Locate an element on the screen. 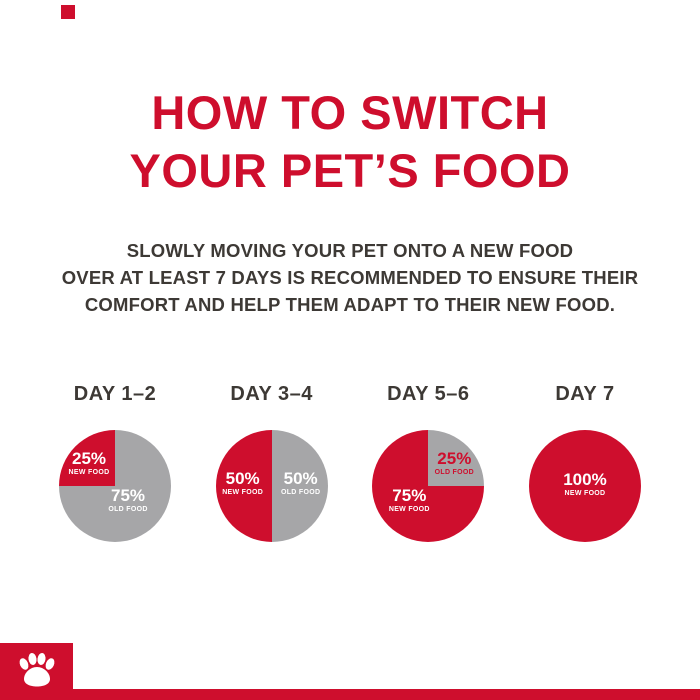 Image resolution: width=700 pixels, height=700 pixels. pie-column-day-3-4: DAY 3–4 50% NEW FOOD 50% OLD FOOD is located at coordinates (272, 462).